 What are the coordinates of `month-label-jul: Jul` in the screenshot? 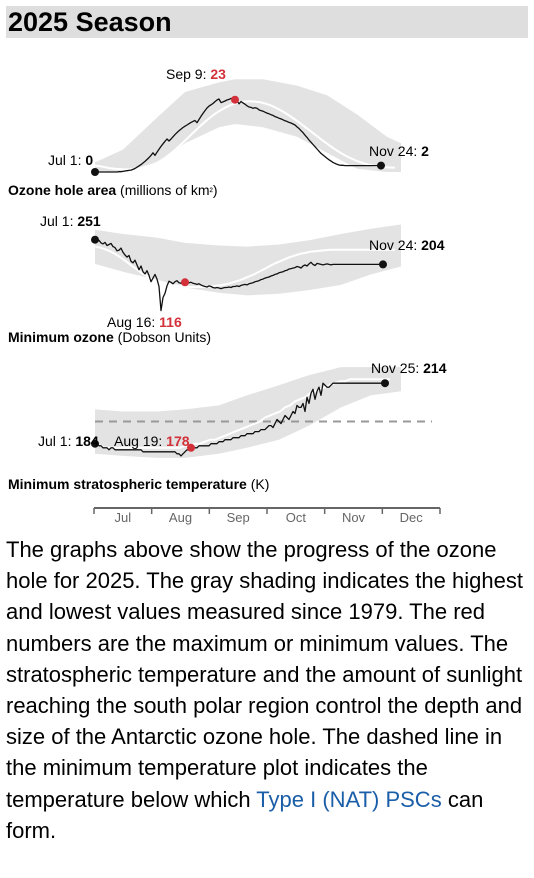 It's located at (123, 517).